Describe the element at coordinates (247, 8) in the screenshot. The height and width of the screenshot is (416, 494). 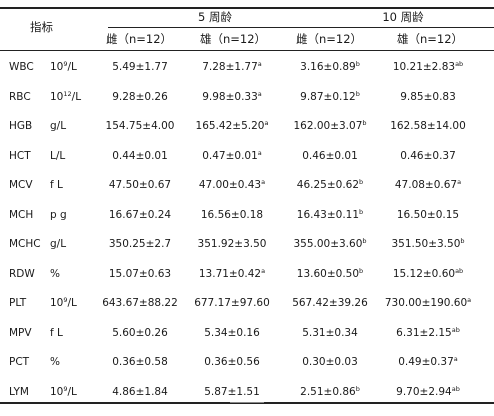
I see `top-rule` at that location.